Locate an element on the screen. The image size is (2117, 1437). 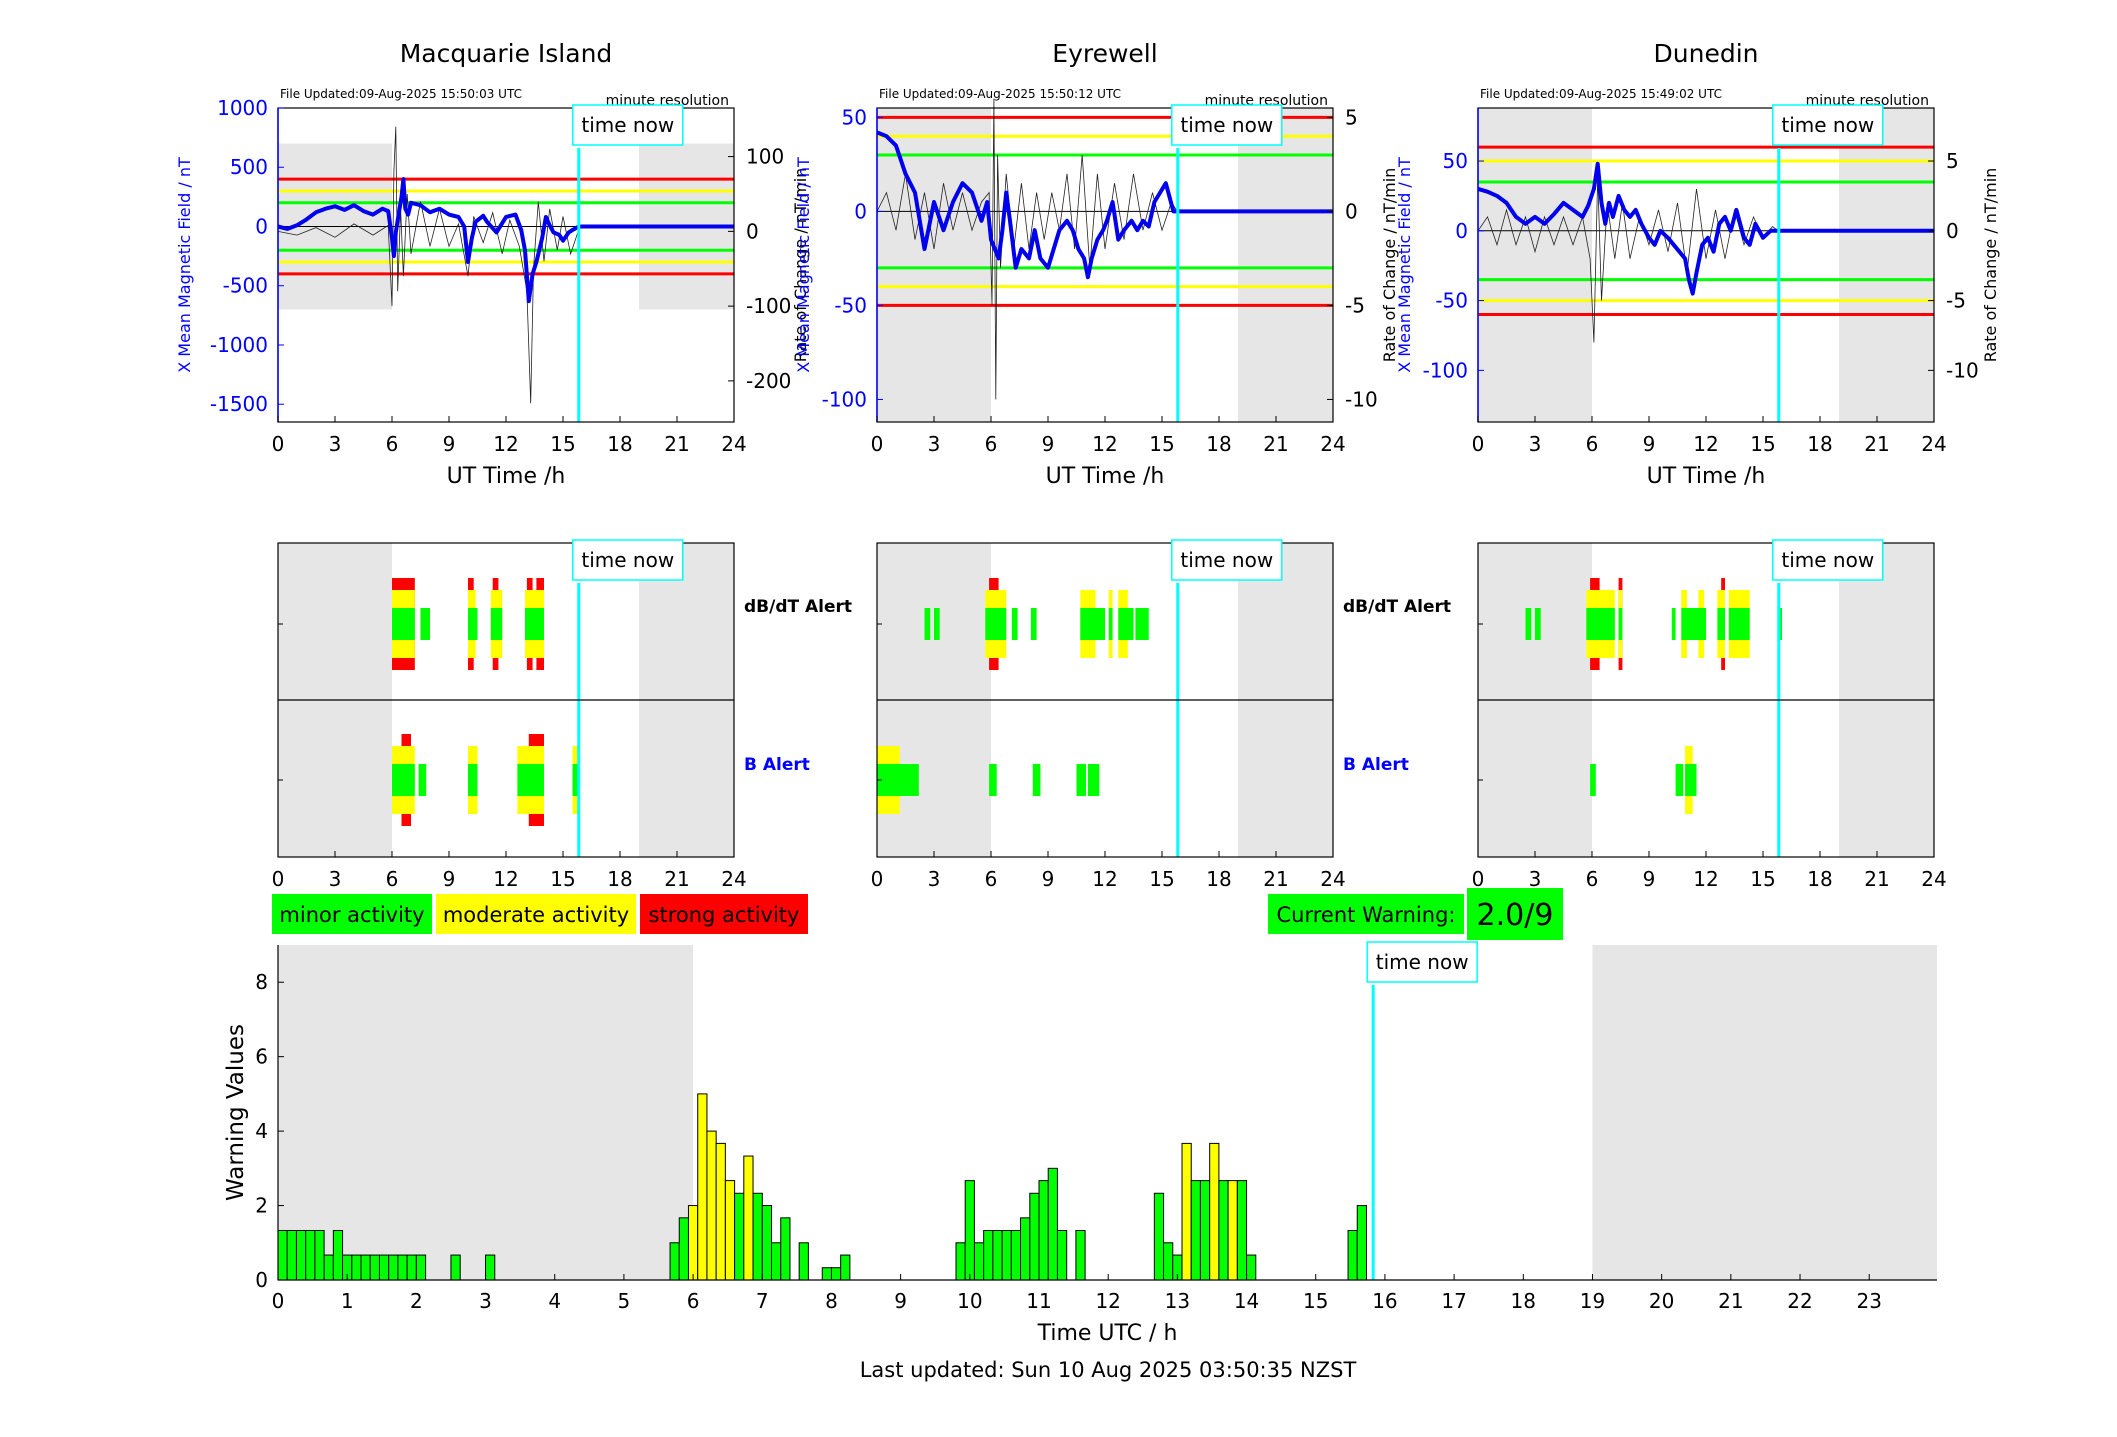
right-tick-label: -10 is located at coordinates (1962, 370).